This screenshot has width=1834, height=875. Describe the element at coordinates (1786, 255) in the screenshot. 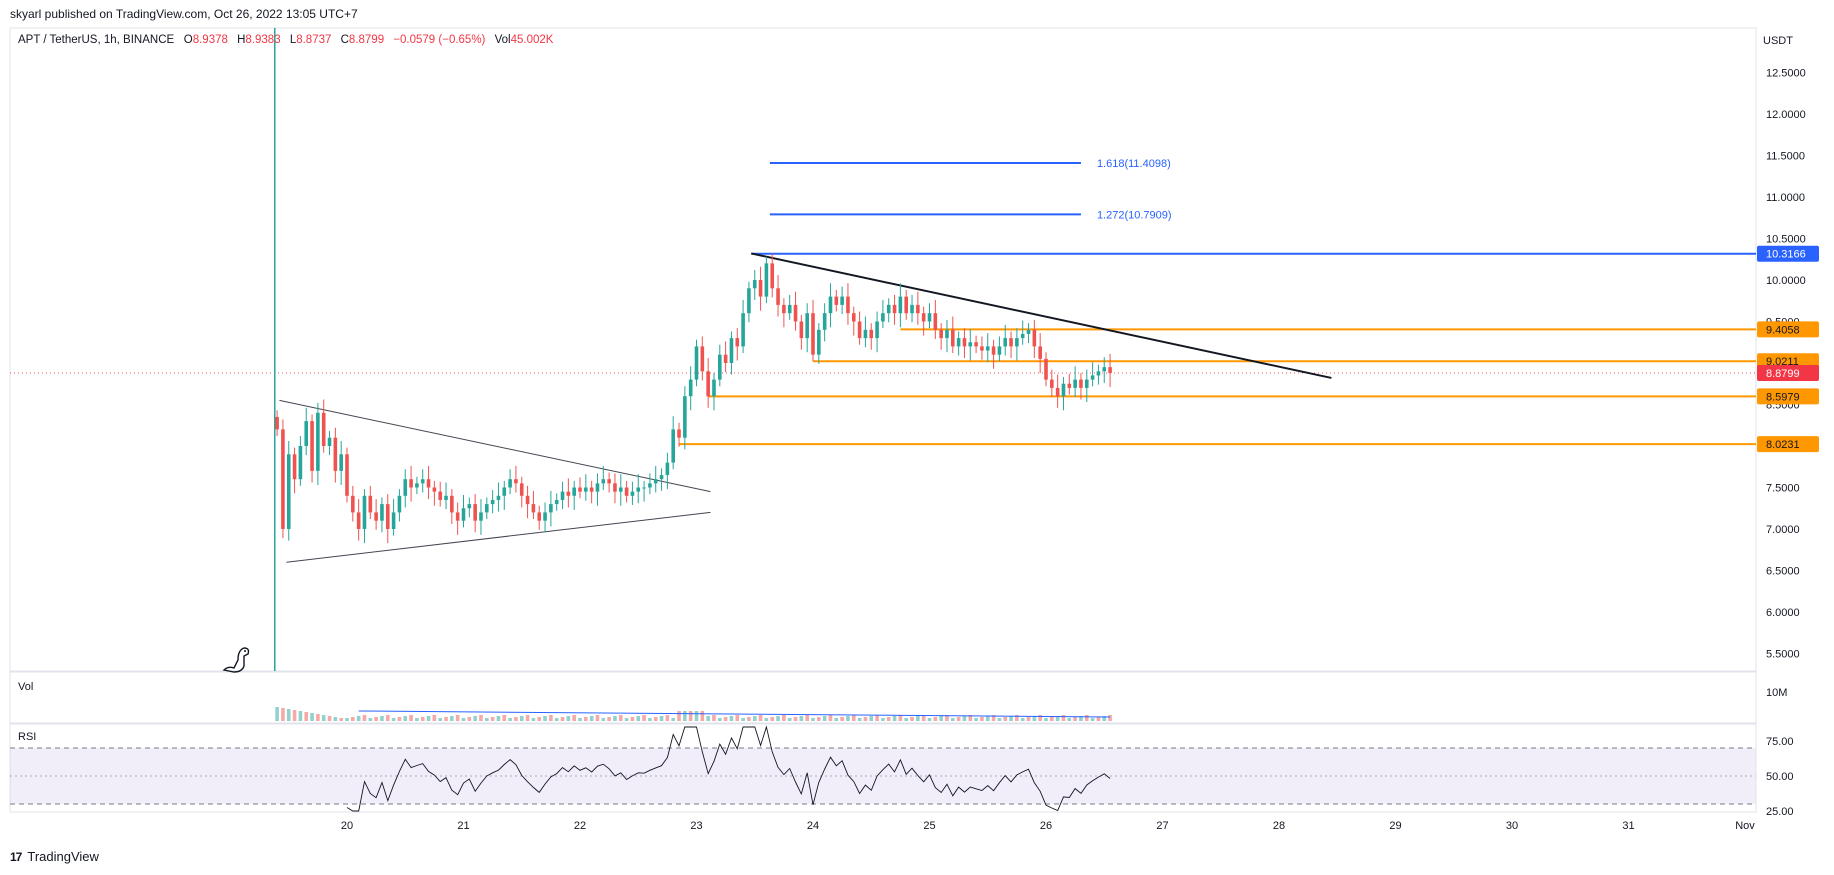

I see `price-badge-0: 10.3166` at that location.